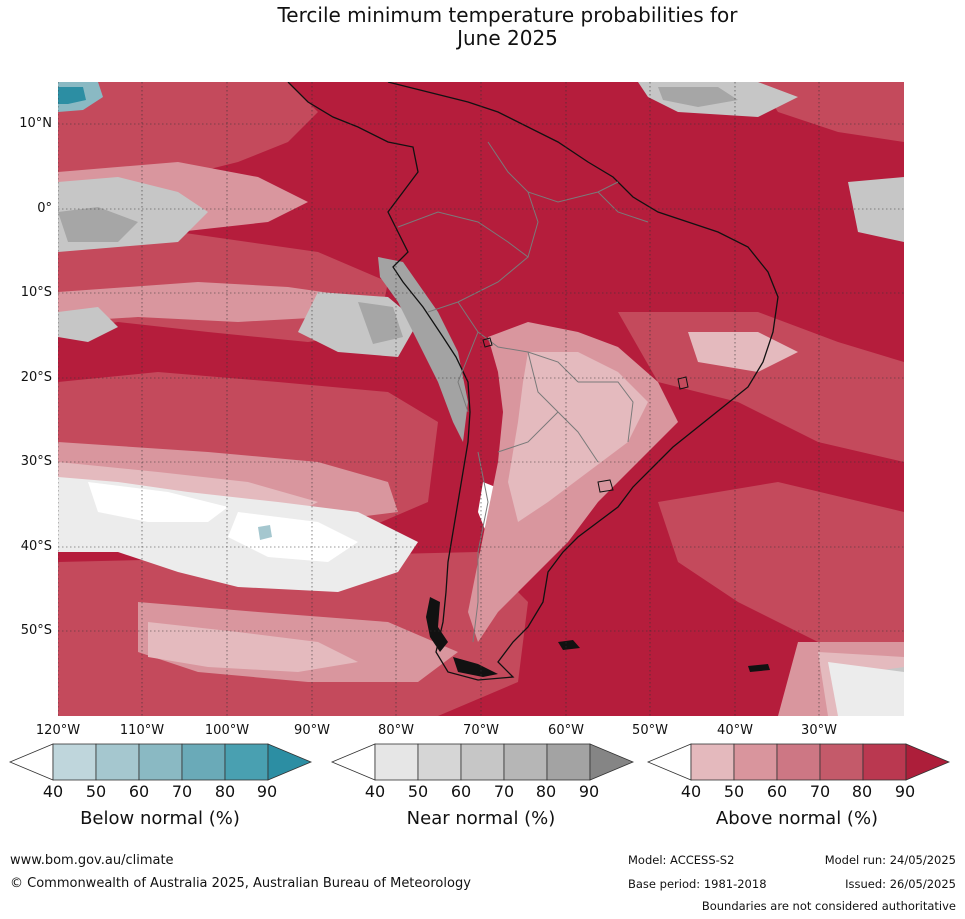 The image size is (965, 919). Describe the element at coordinates (481, 730) in the screenshot. I see `lon-label-70w: 70°W` at that location.